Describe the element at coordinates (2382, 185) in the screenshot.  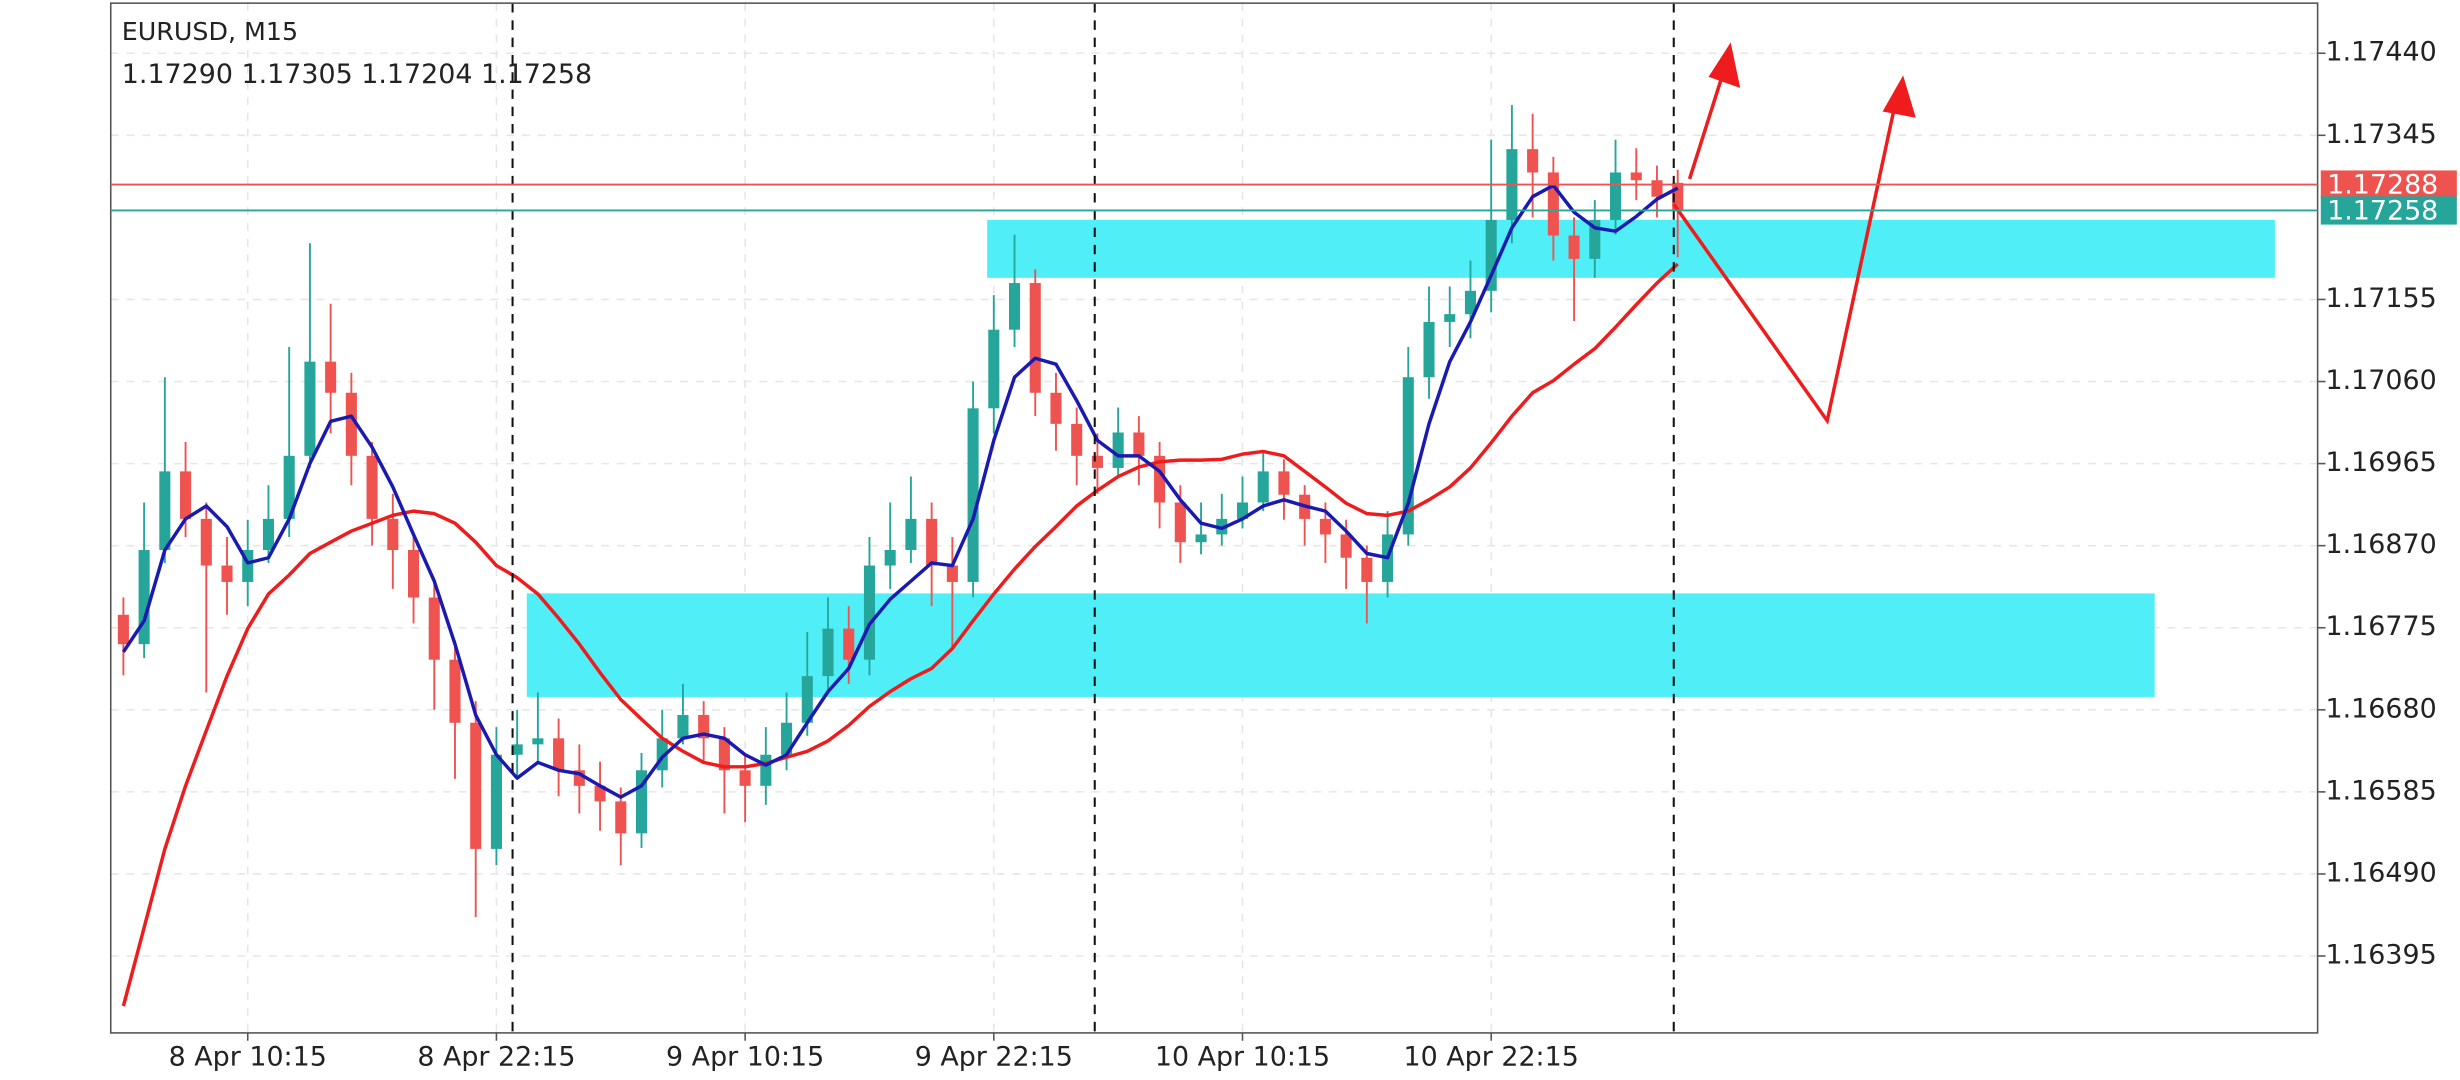
I see `price-label: 1.17288` at that location.